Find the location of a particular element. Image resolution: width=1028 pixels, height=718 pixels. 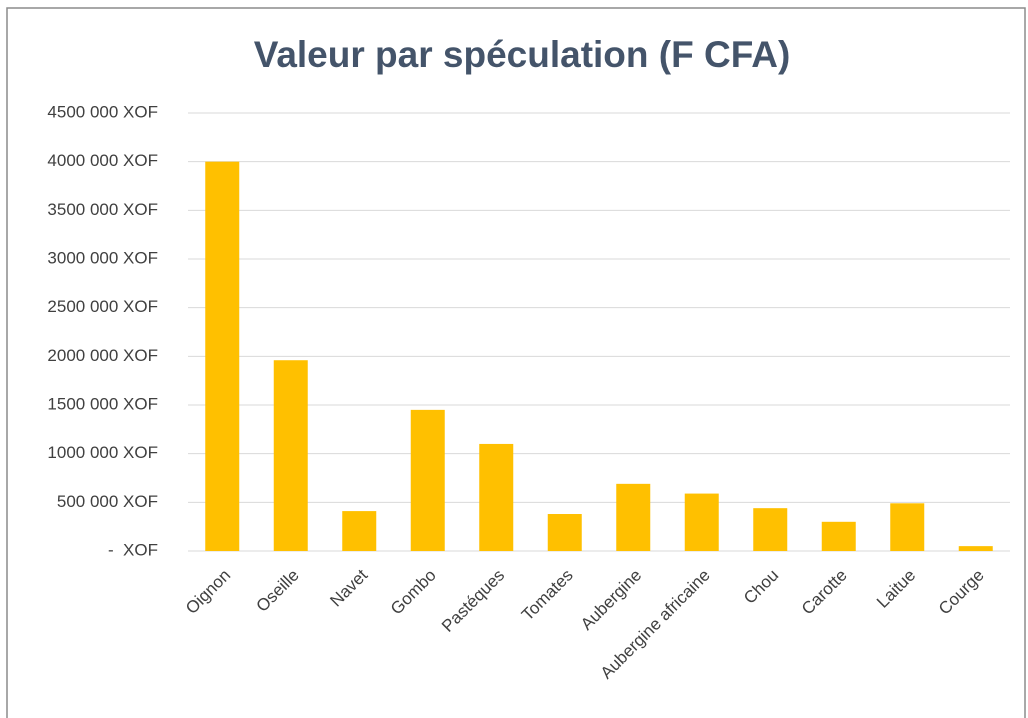

y-tick-label: 2500 000 XOF is located at coordinates (102, 306).